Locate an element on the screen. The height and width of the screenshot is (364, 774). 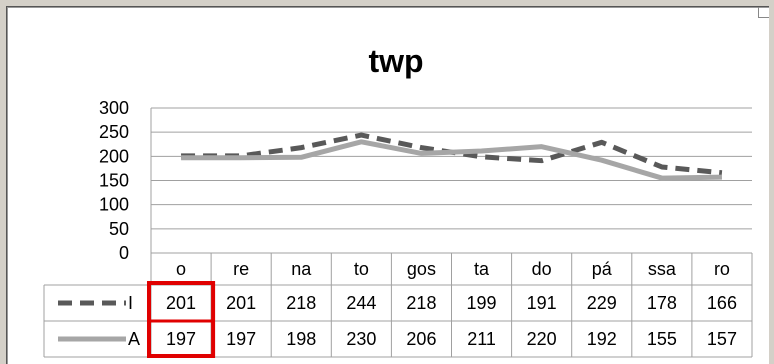
data-cell: 198 is located at coordinates (301, 339).